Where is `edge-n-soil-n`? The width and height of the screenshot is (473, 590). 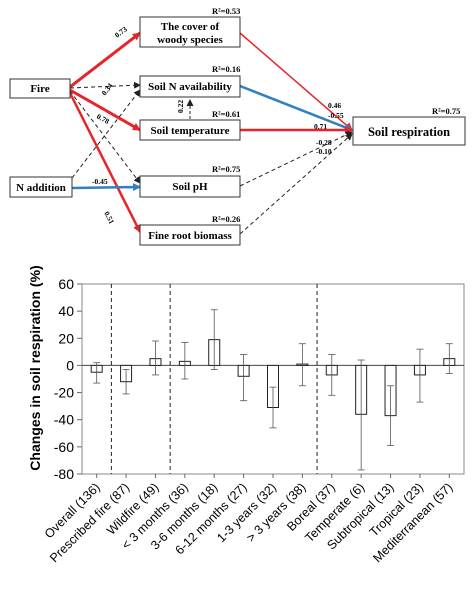 edge-n-soil-n is located at coordinates (106, 134).